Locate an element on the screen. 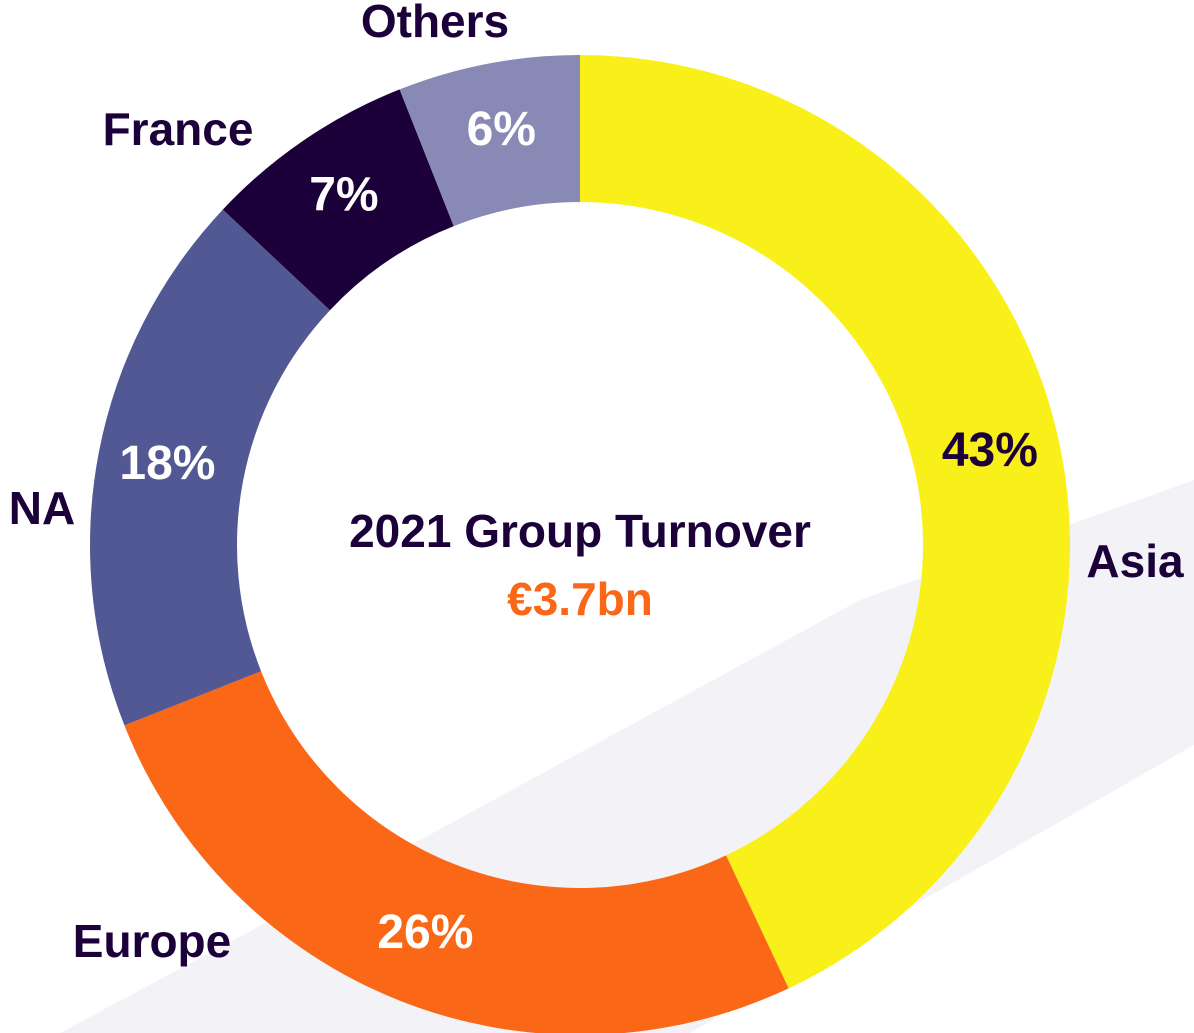 The image size is (1194, 1033). category-label: Europe is located at coordinates (152, 941).